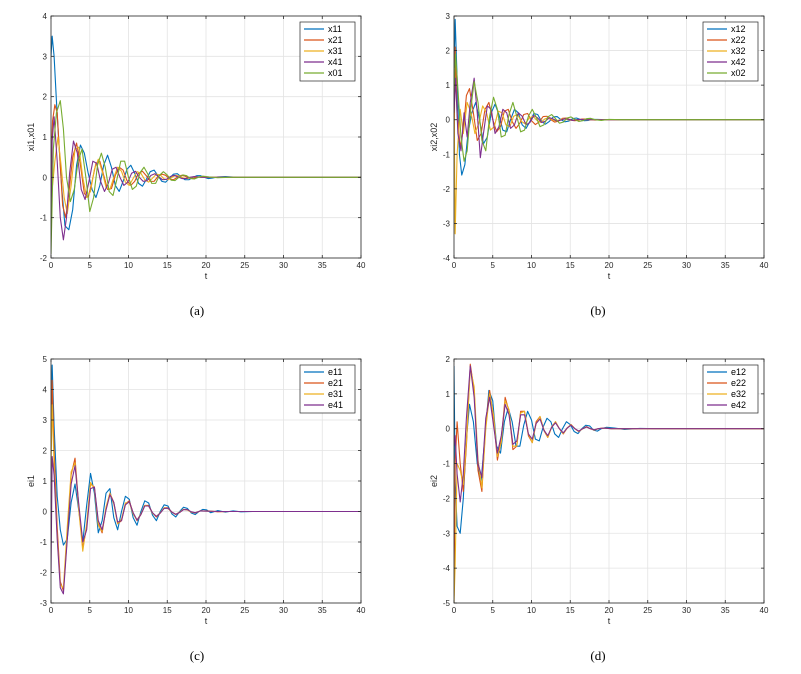 The height and width of the screenshot is (674, 801). Describe the element at coordinates (31, 137) in the screenshot. I see `y-axis-label: xi1,x01` at that location.